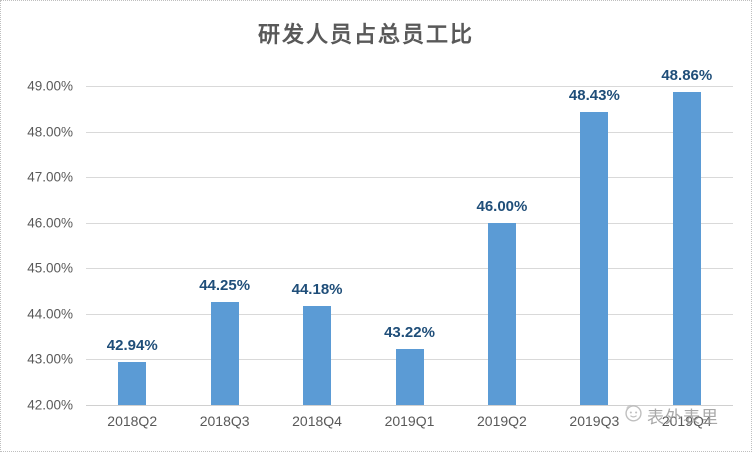  What do you see at coordinates (409, 333) in the screenshot?
I see `bar-value-label: 43.22%` at bounding box center [409, 333].